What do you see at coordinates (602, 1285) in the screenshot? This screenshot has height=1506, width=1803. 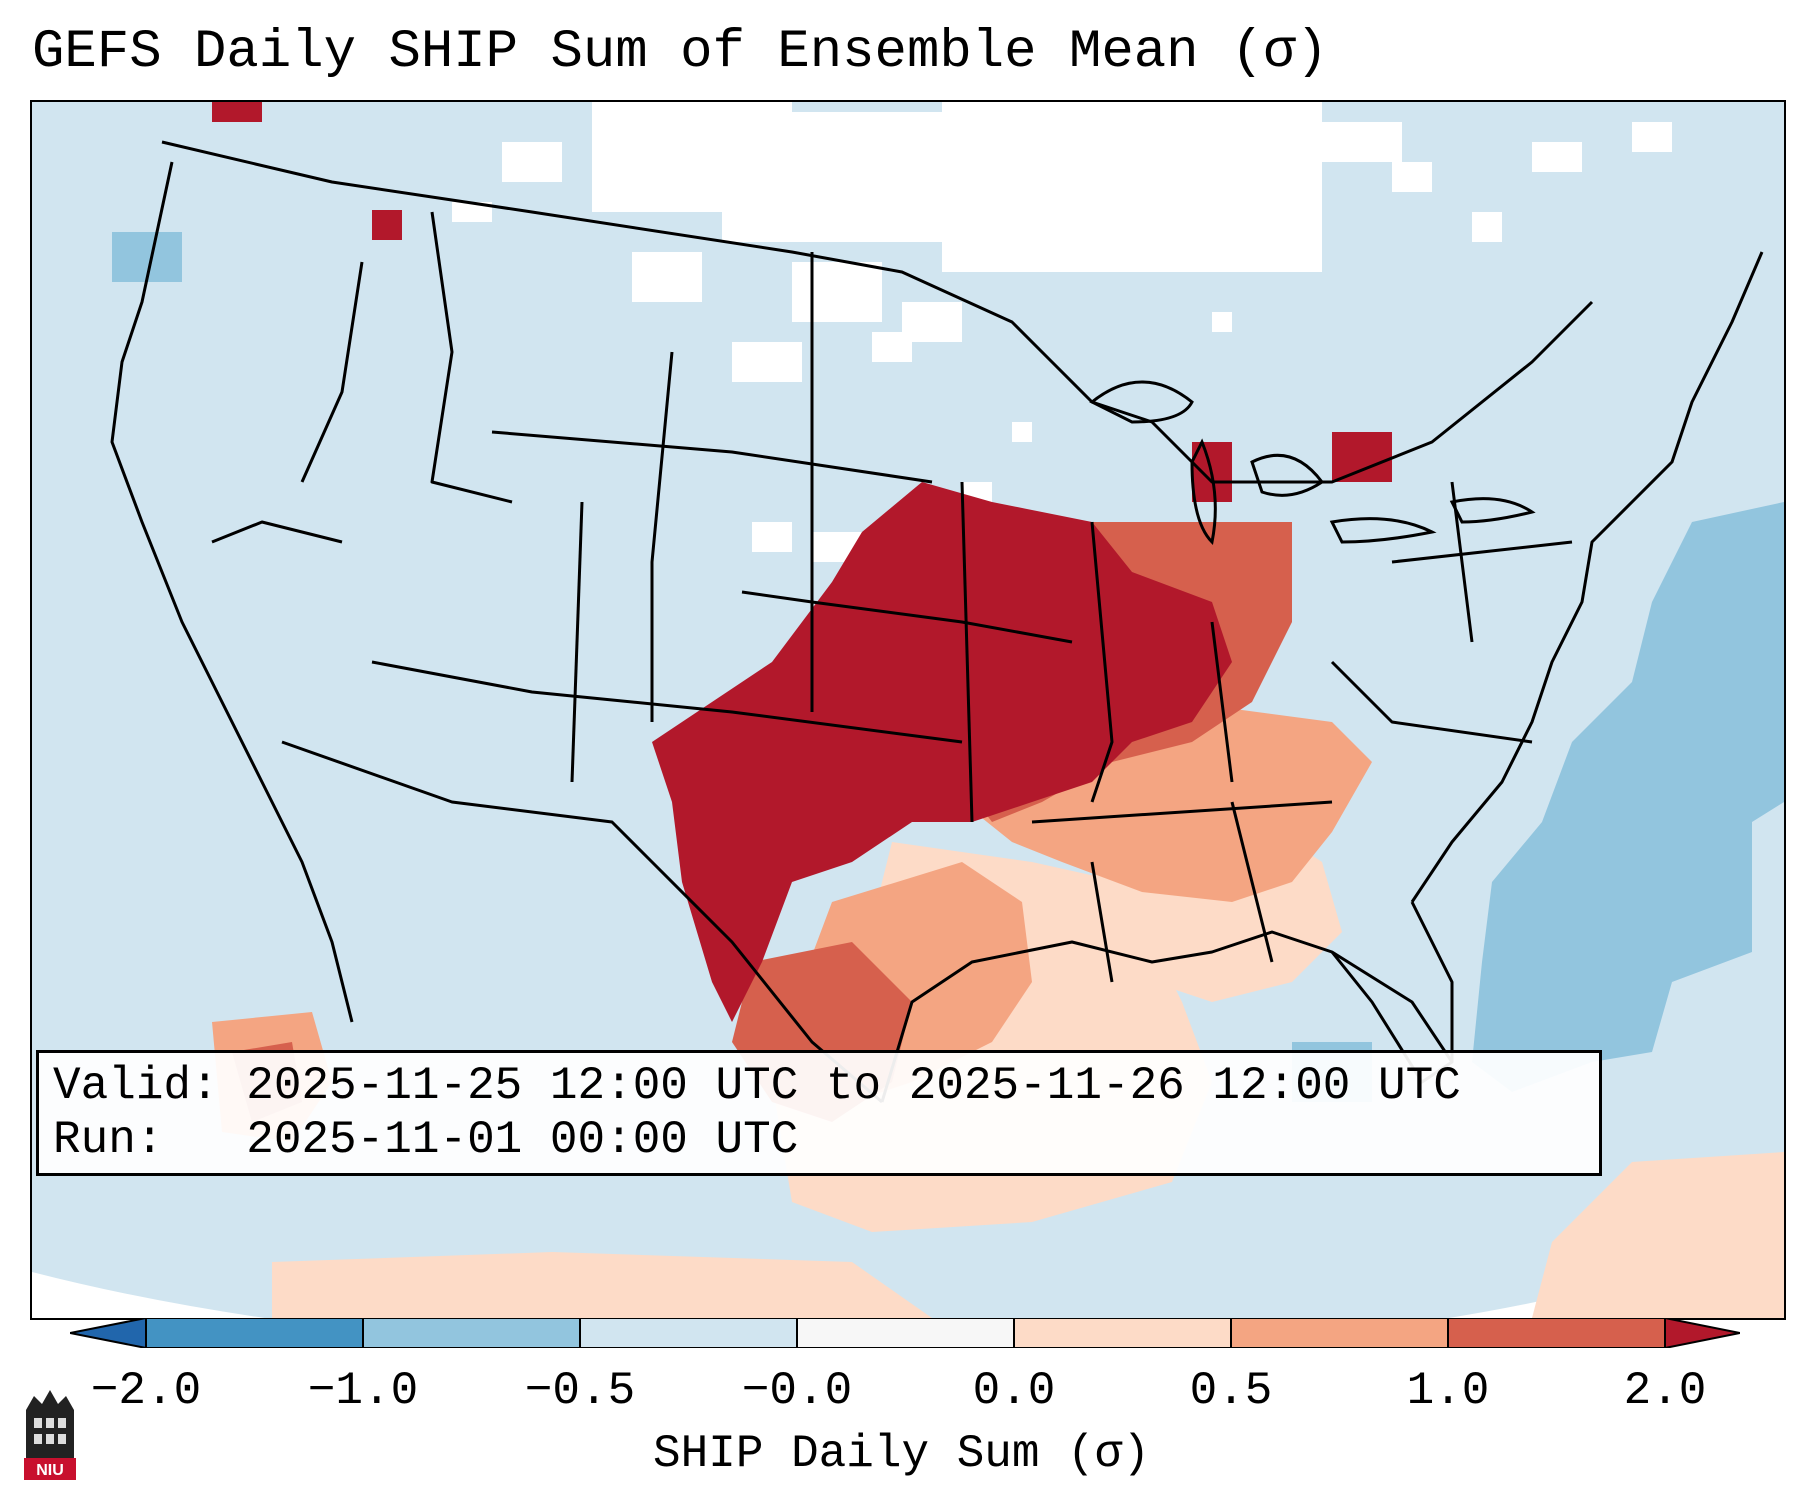 I see `mexico-south-light-positive` at bounding box center [602, 1285].